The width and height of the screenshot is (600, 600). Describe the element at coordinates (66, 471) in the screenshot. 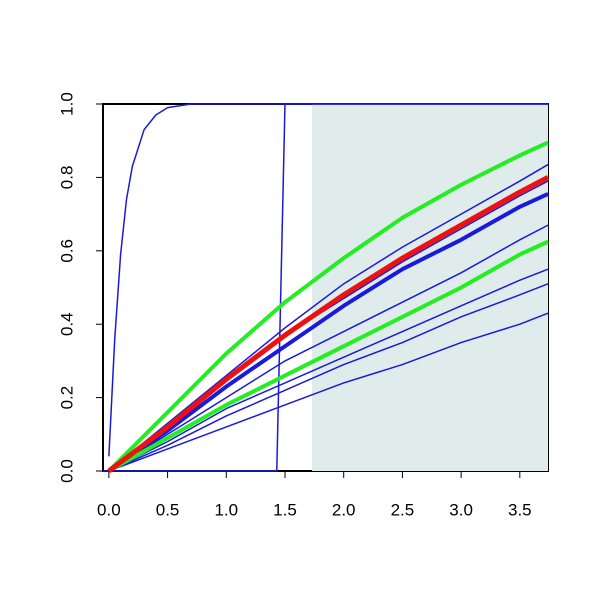

I see `y-tick-label: 0.0` at that location.